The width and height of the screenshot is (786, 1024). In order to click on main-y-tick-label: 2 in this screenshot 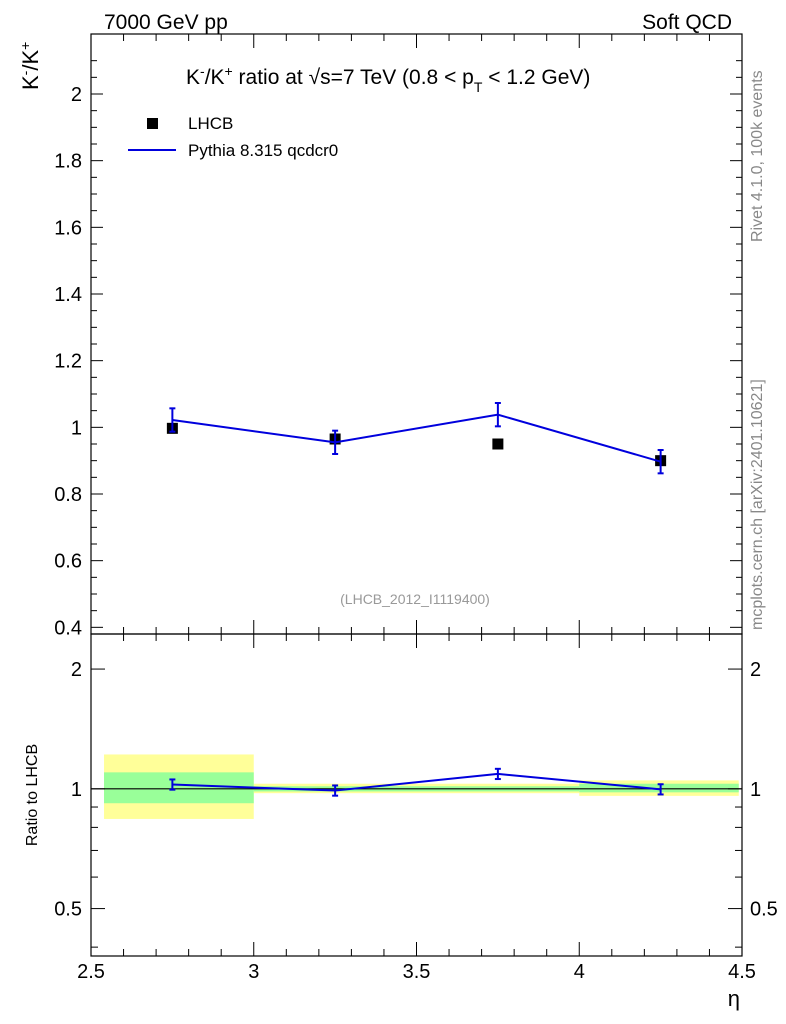, I will do `click(76, 95)`.